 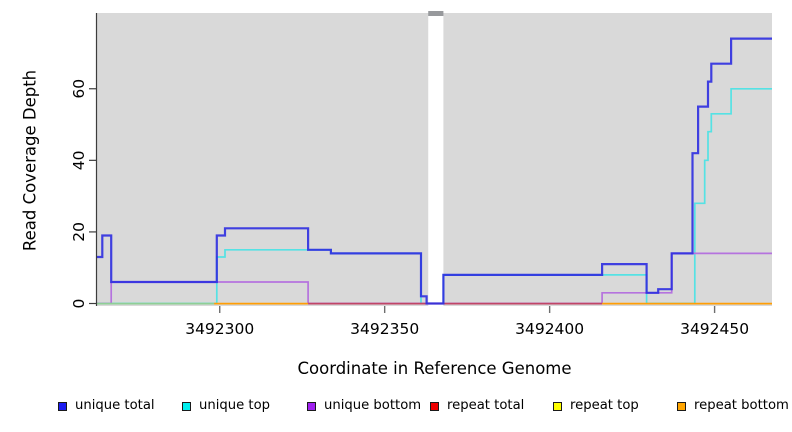 What do you see at coordinates (30, 160) in the screenshot?
I see `y-axis-title: Read Coverage Depth` at bounding box center [30, 160].